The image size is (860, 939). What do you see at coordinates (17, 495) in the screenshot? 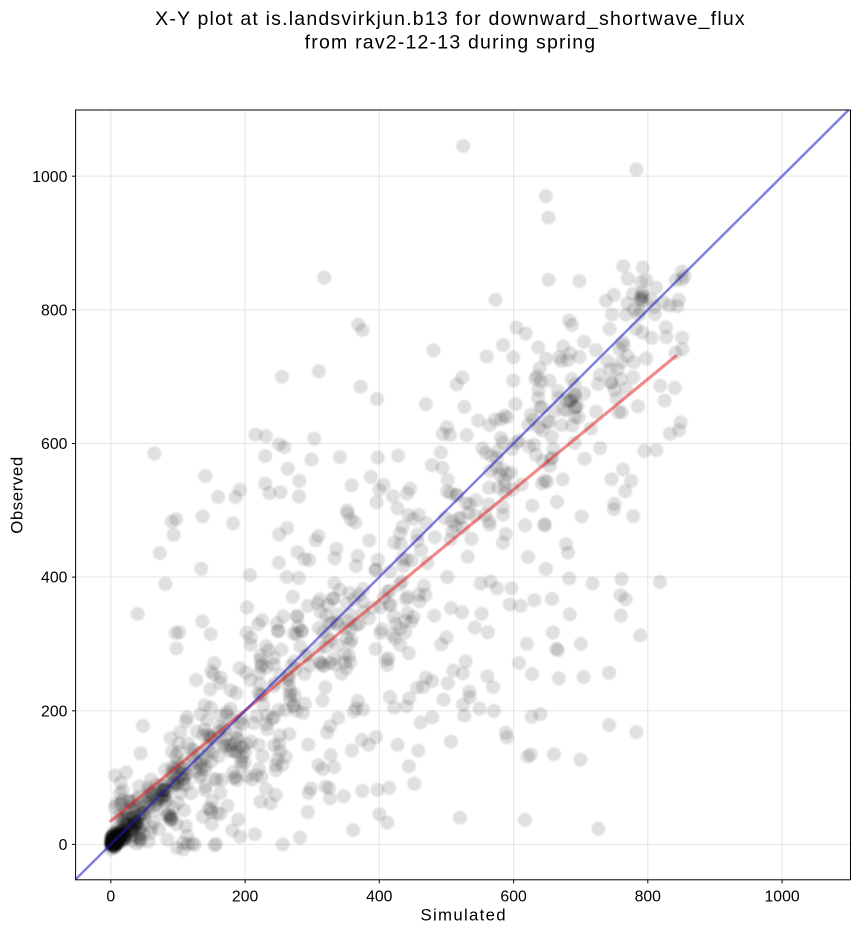
I see `svg-text: Observed` at bounding box center [17, 495].